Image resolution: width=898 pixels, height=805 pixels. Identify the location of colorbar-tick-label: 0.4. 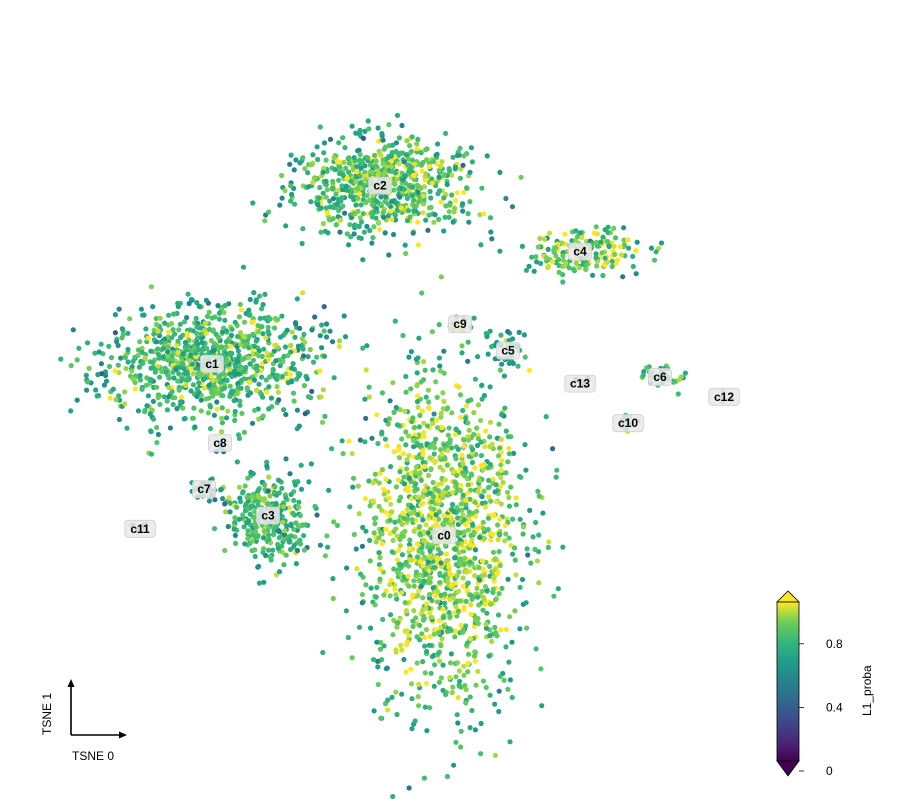
(834, 707).